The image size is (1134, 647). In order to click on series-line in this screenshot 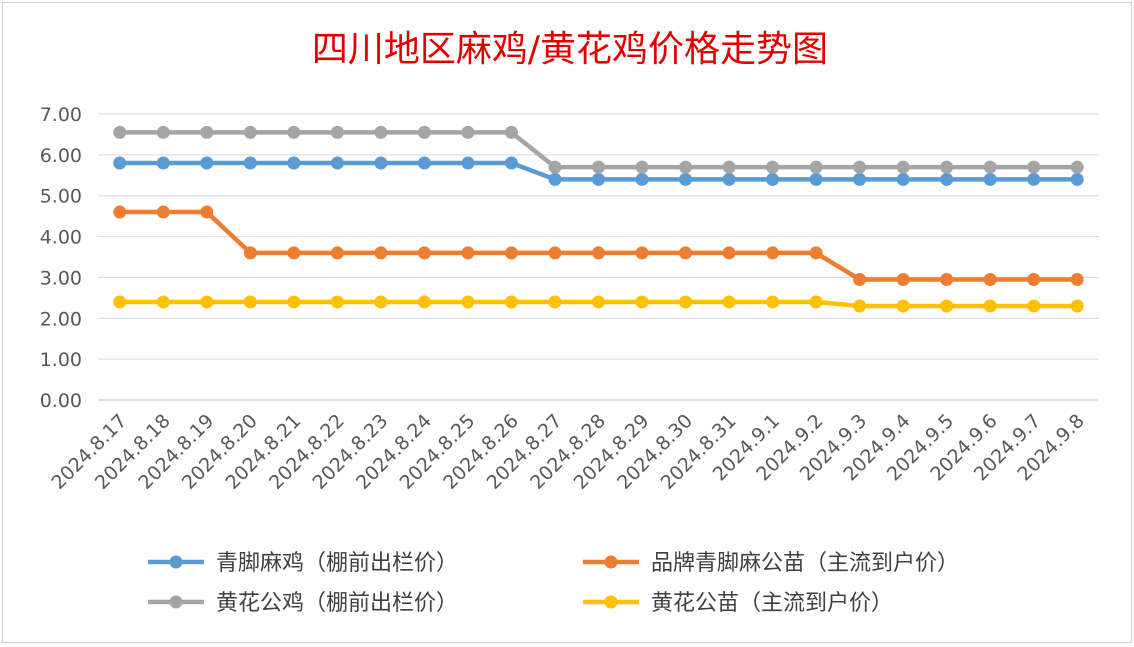, I will do `click(598, 245)`.